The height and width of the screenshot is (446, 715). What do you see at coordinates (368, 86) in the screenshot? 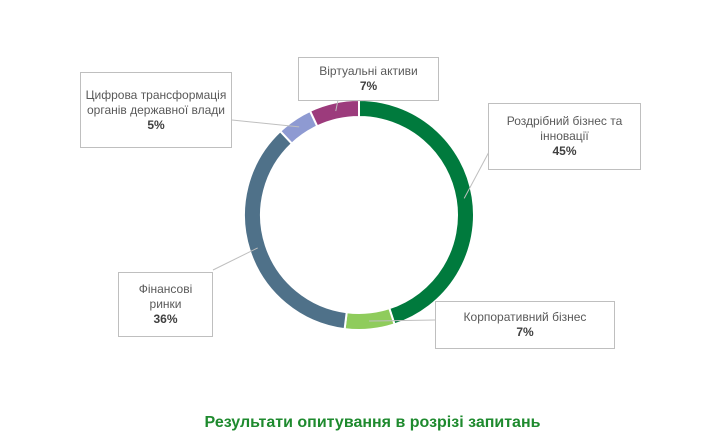
I see `slice-value-virtual: 7%` at bounding box center [368, 86].